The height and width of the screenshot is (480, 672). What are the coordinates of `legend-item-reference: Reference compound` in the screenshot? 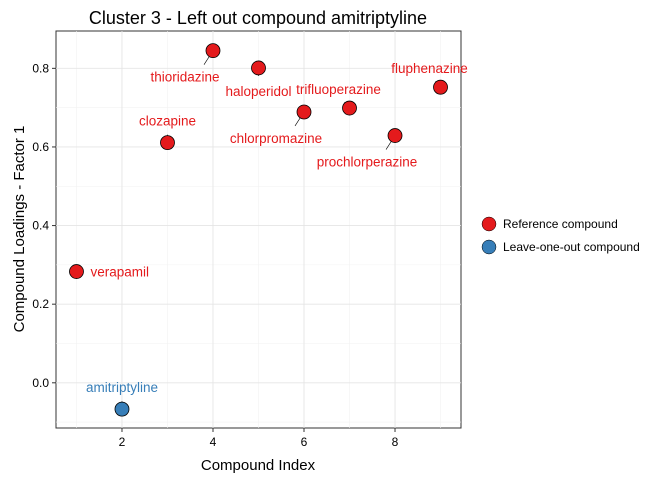 It's located at (549, 224).